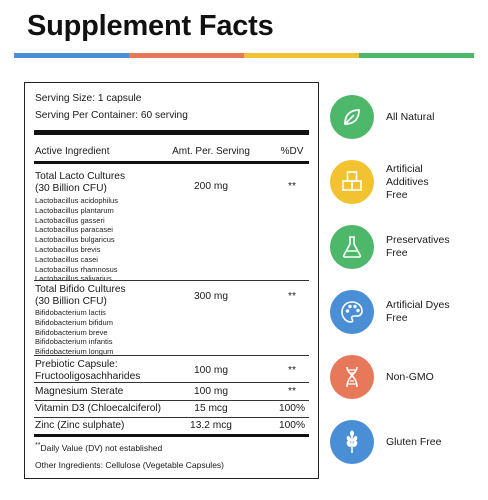 The image size is (488, 500). Describe the element at coordinates (352, 442) in the screenshot. I see `wheat-icon` at that location.